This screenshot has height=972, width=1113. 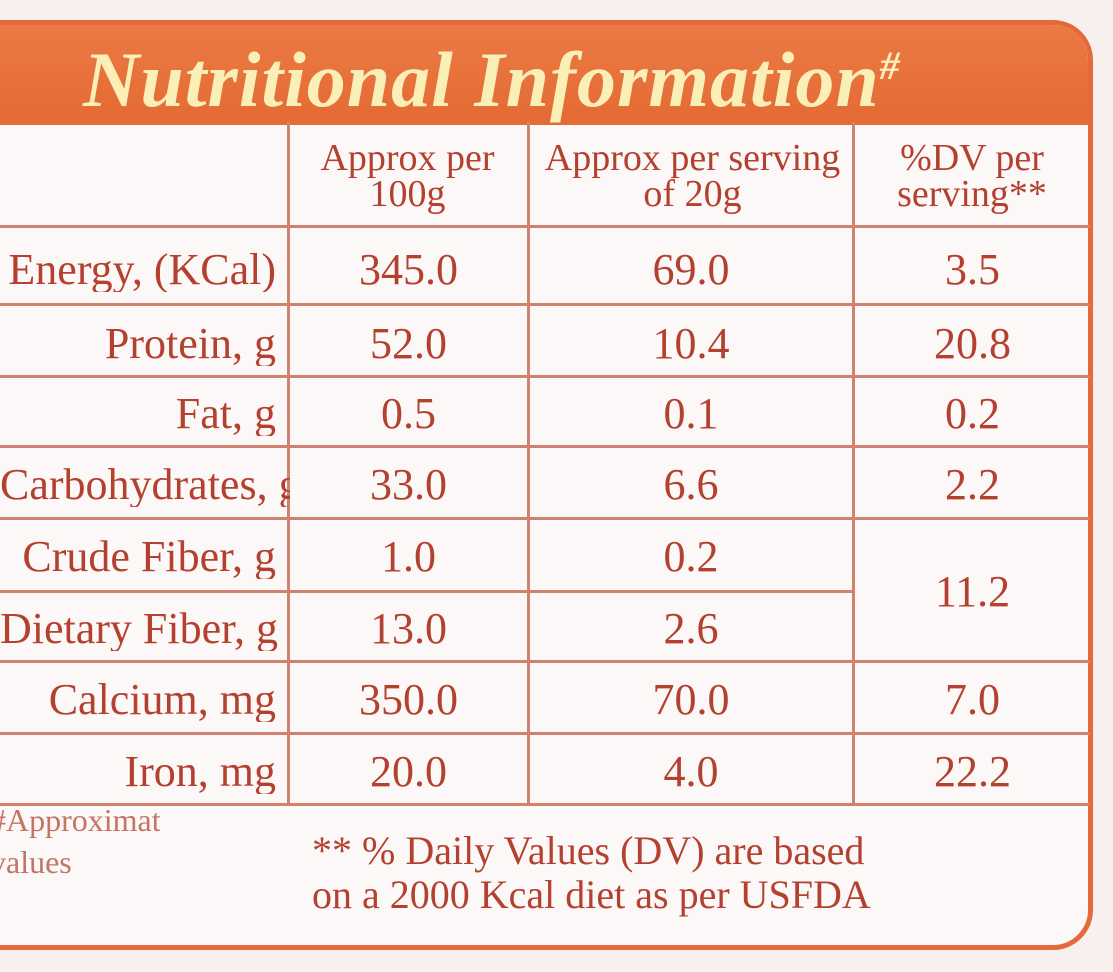 I want to click on header-per-100g: Approx per 100g, so click(x=407, y=176).